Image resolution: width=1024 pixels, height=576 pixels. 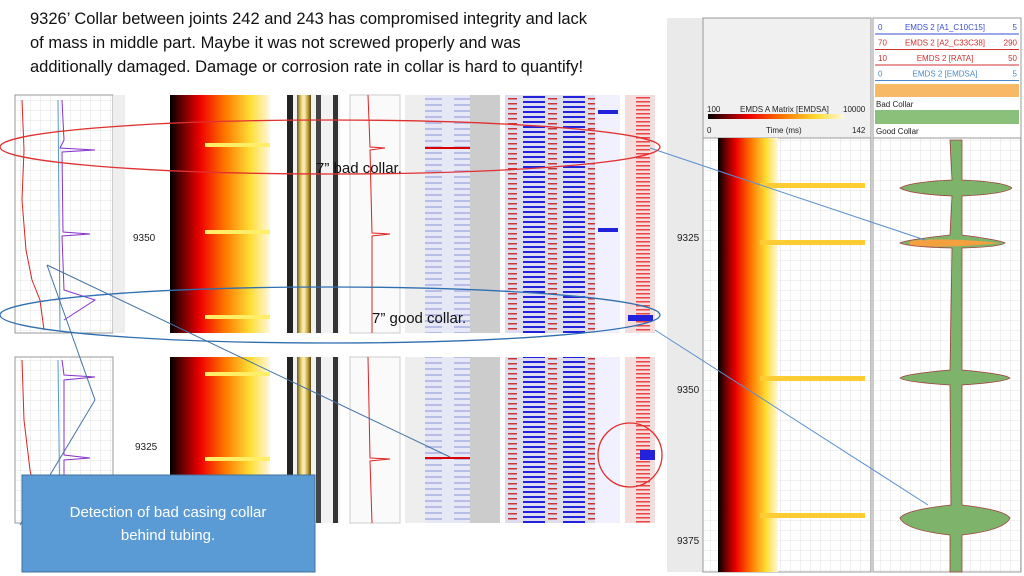 What do you see at coordinates (168, 512) in the screenshot?
I see `label: Detection of bad casing collar` at bounding box center [168, 512].